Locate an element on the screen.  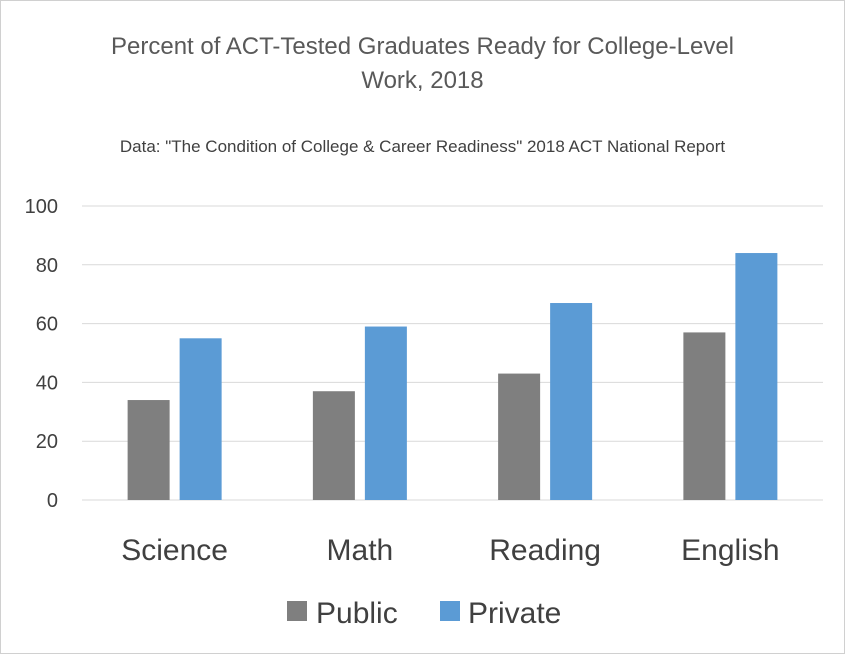
bar-public-reading is located at coordinates (519, 436).